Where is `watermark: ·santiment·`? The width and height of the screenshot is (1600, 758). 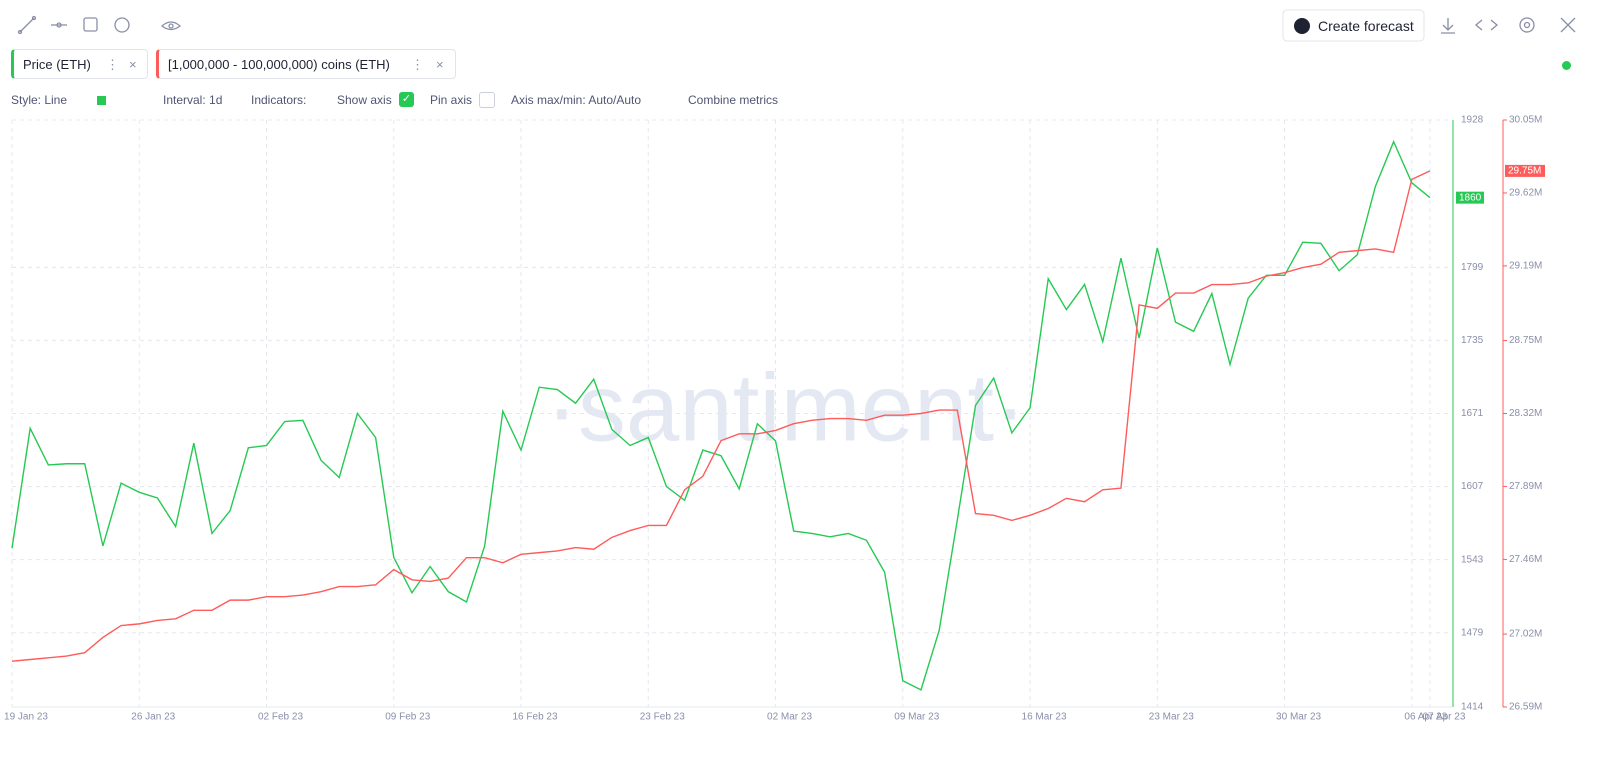
watermark: ·santiment· is located at coordinates (786, 407).